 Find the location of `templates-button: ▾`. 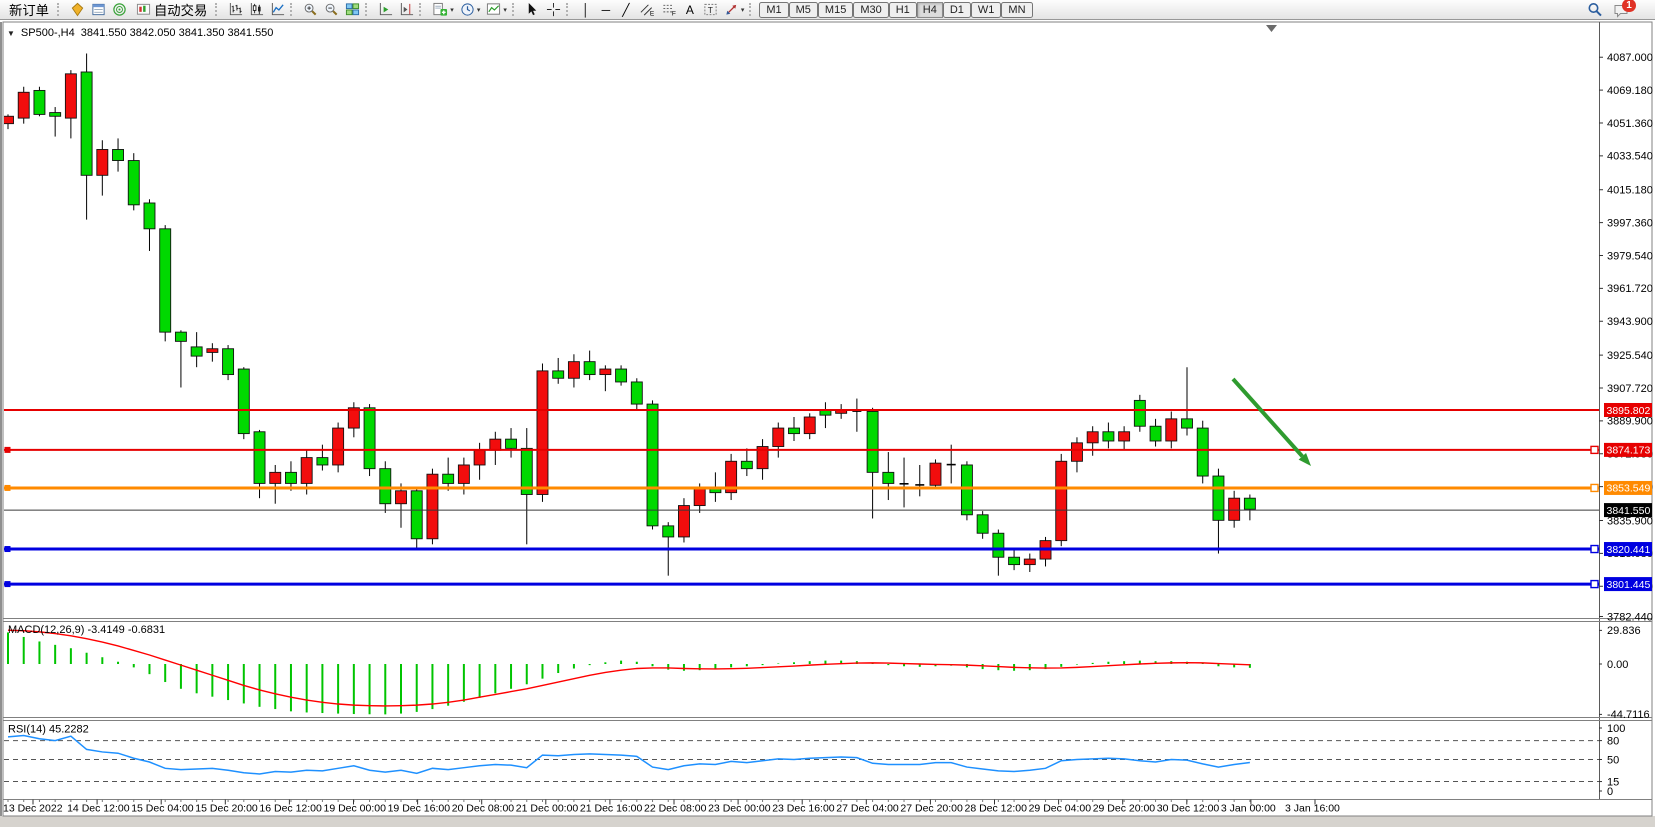

templates-button: ▾ is located at coordinates (496, 10).